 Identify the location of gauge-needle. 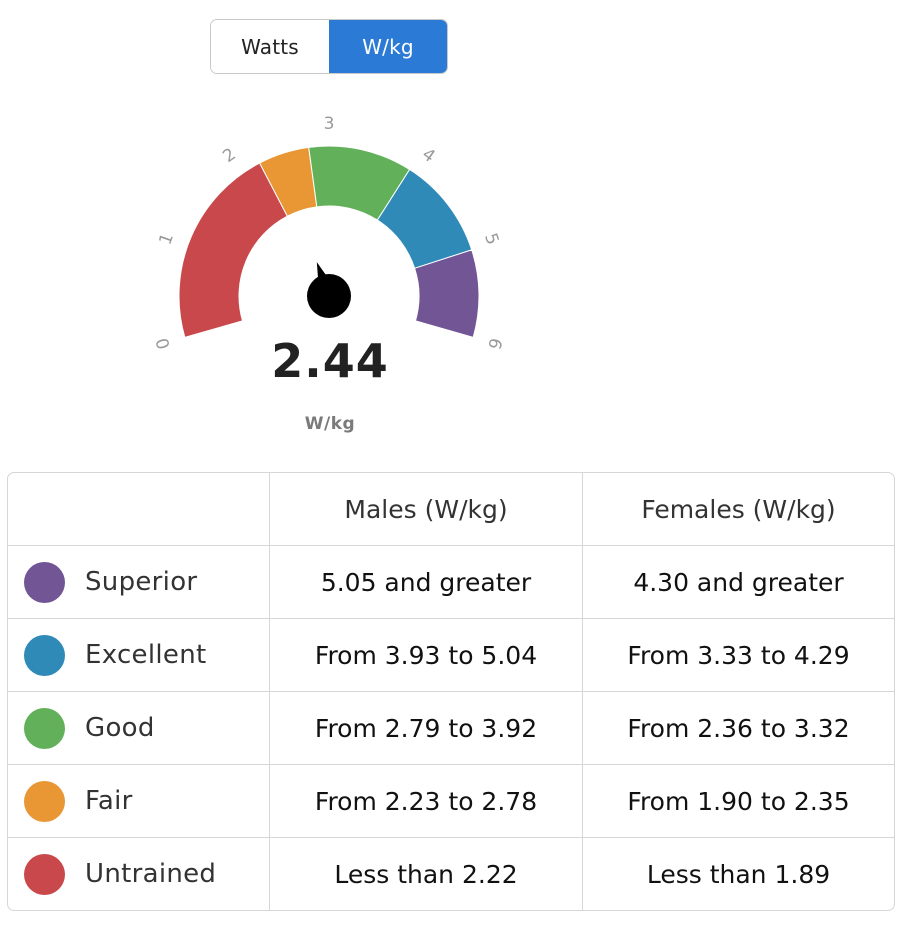
(329, 290).